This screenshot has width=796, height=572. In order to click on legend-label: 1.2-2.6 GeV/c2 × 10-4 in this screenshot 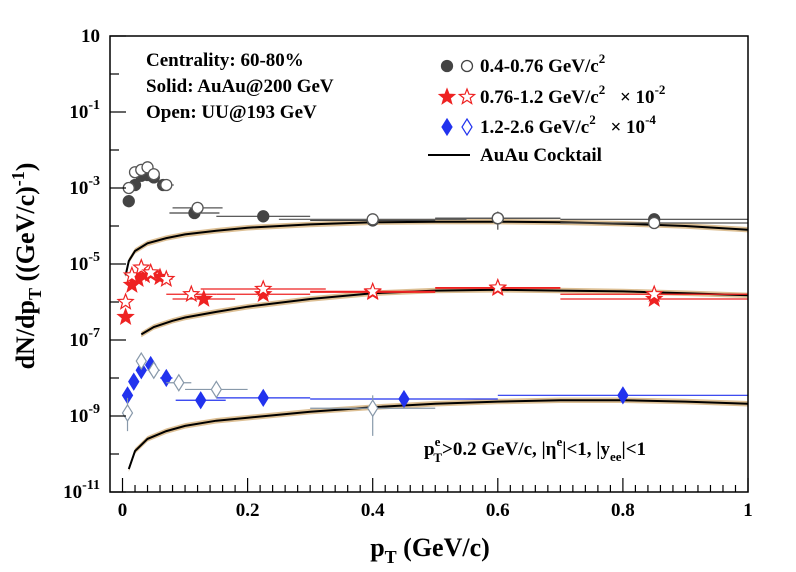, I will do `click(568, 125)`.